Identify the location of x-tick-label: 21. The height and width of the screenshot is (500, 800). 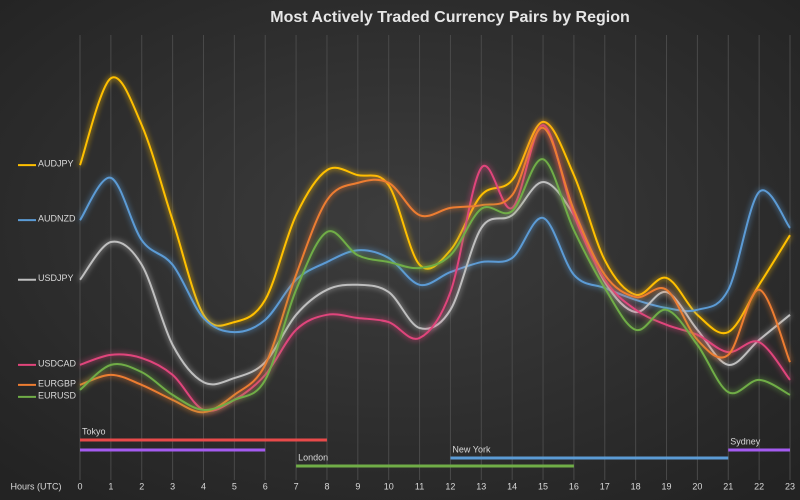
(728, 486).